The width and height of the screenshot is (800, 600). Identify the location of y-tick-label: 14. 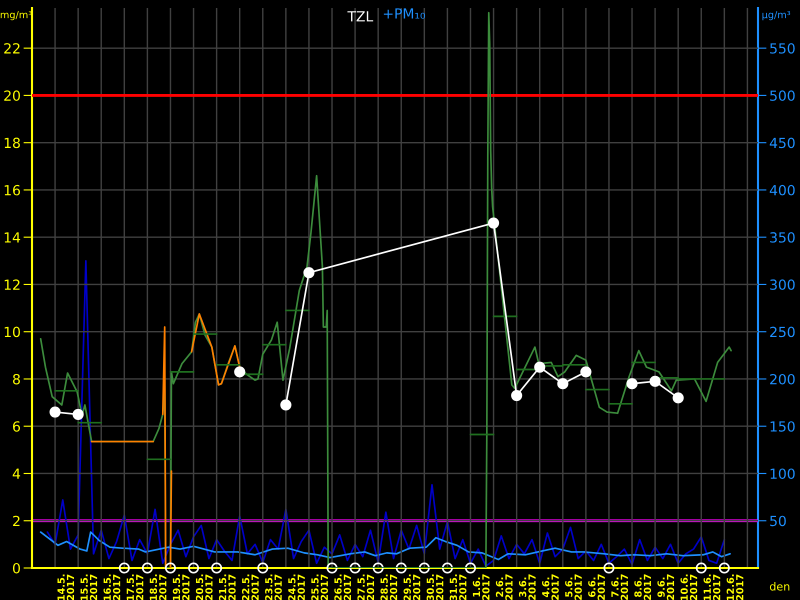
(12, 237).